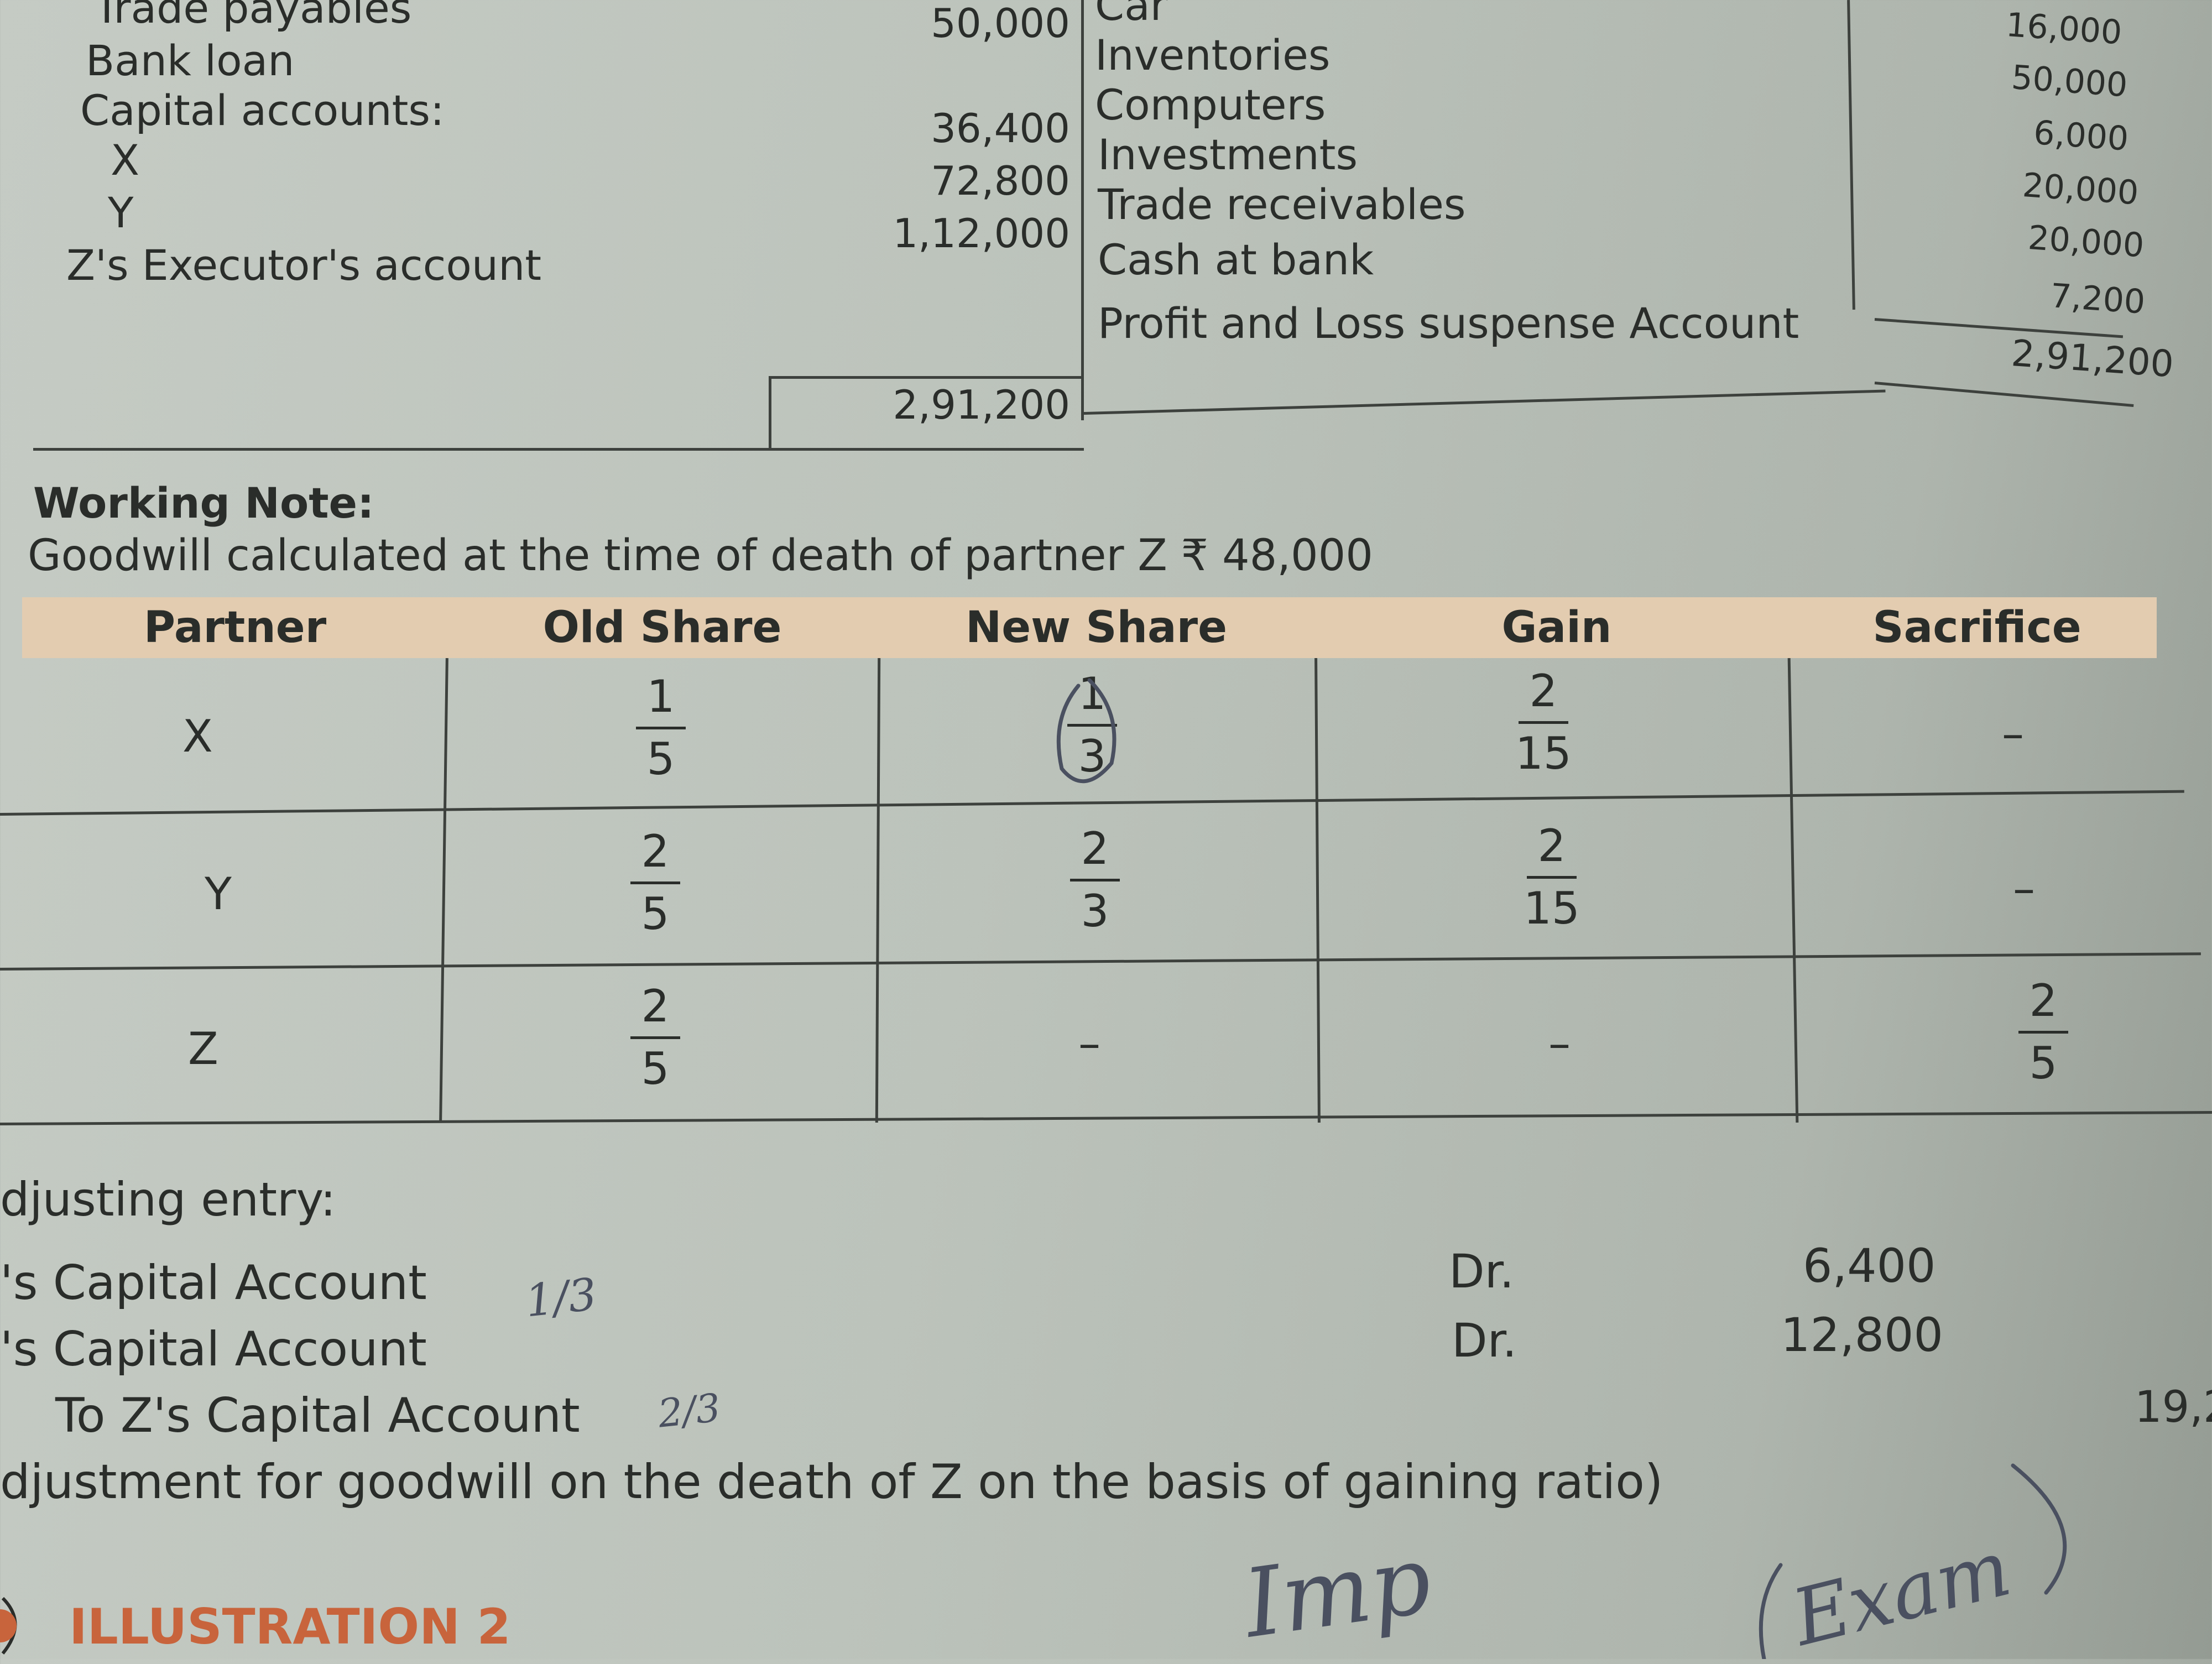 This screenshot has height=1664, width=2212. I want to click on liability-label: X, so click(126, 160).